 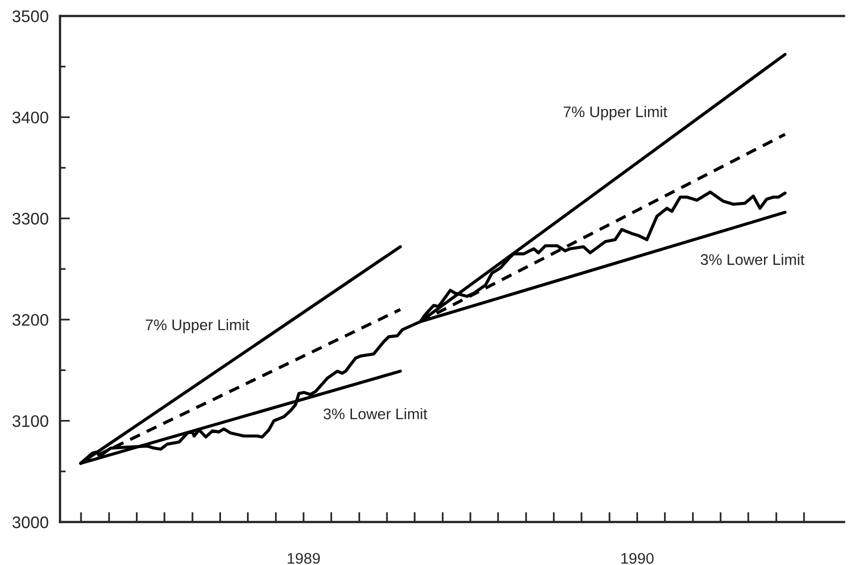 I want to click on x-tick-label: 1989, so click(x=304, y=558).